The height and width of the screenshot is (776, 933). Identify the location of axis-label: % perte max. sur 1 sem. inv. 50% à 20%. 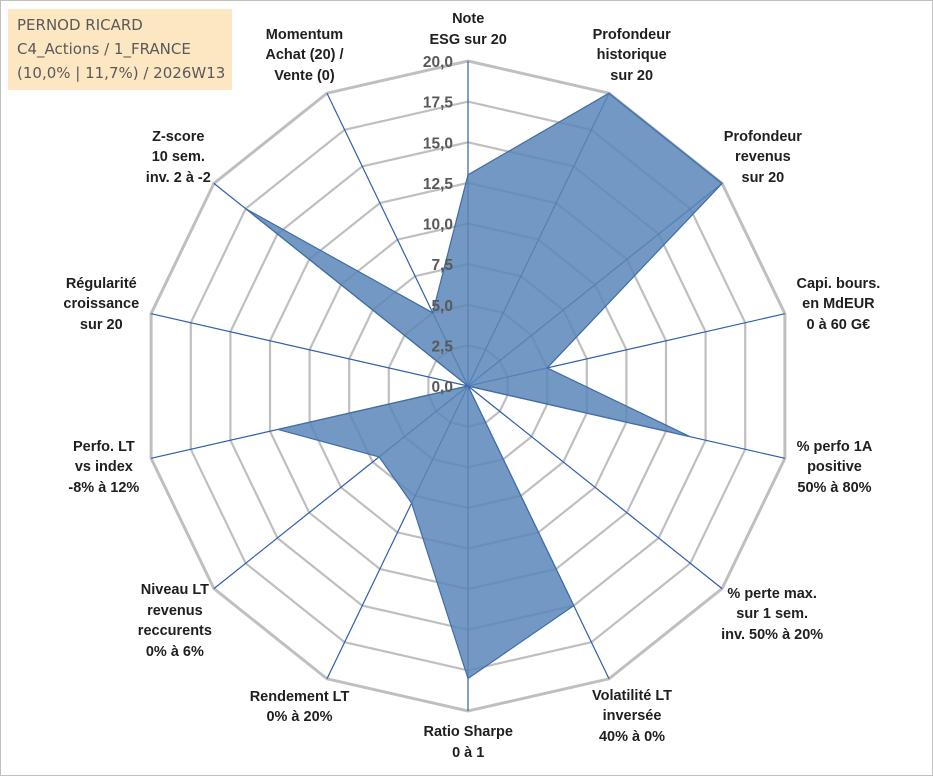
(772, 615).